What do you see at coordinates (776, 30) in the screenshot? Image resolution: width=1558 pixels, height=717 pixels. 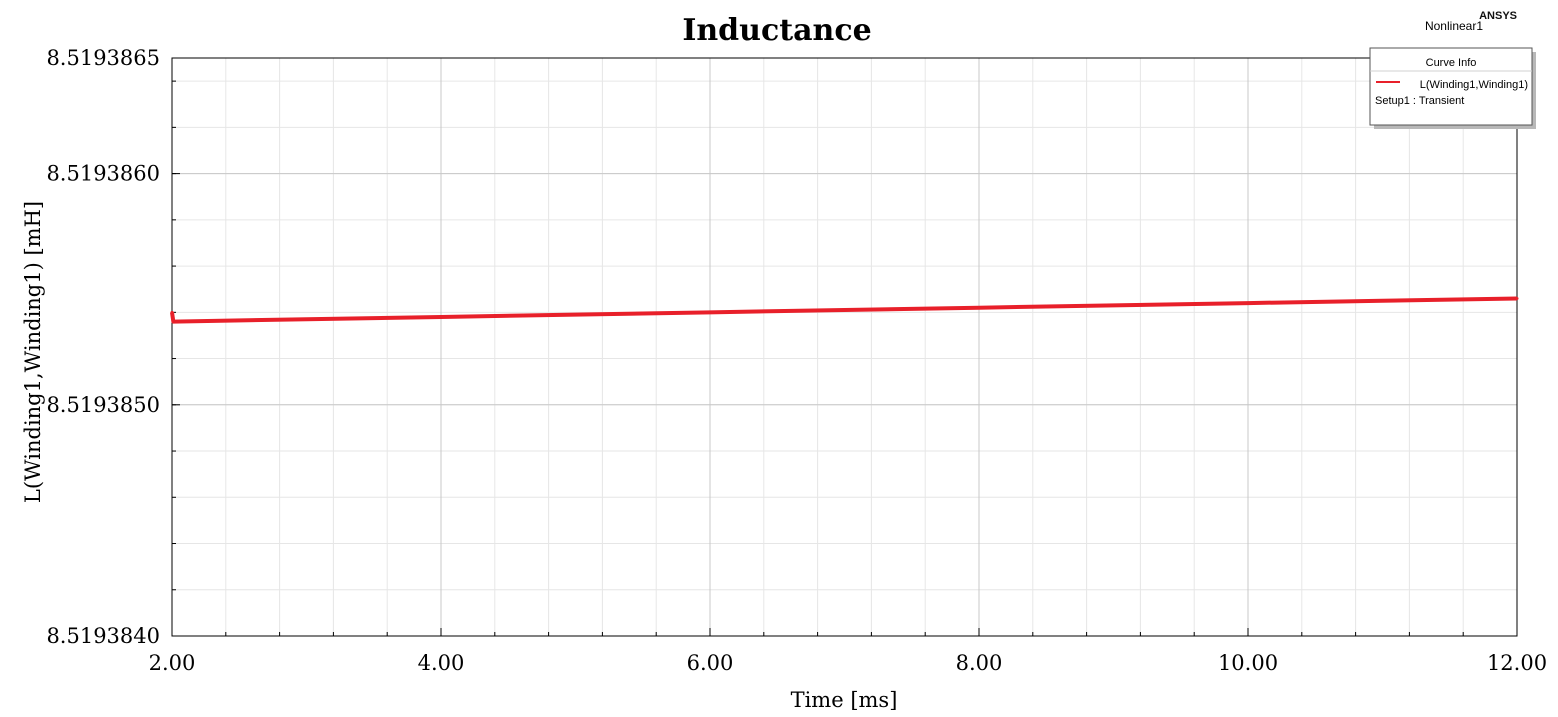 I see `chart-title: Inductance` at bounding box center [776, 30].